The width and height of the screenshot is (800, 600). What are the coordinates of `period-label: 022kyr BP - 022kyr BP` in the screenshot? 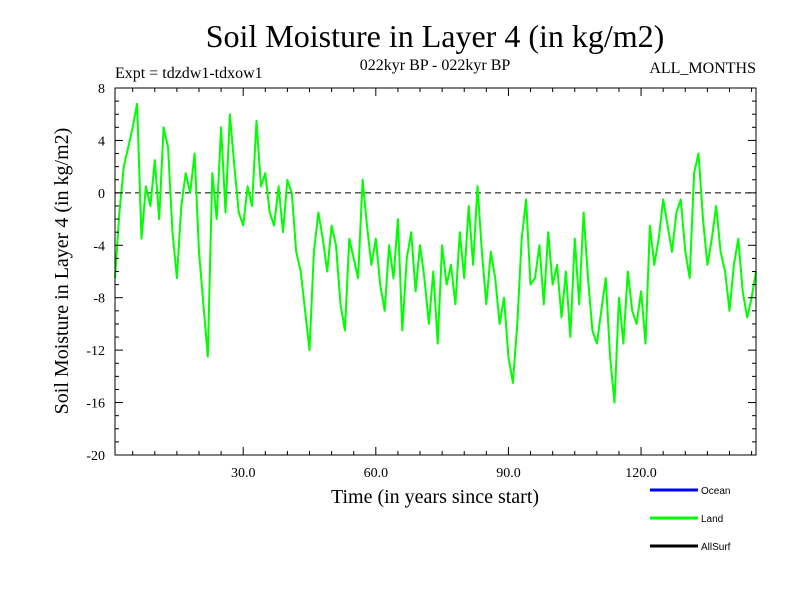 It's located at (435, 65).